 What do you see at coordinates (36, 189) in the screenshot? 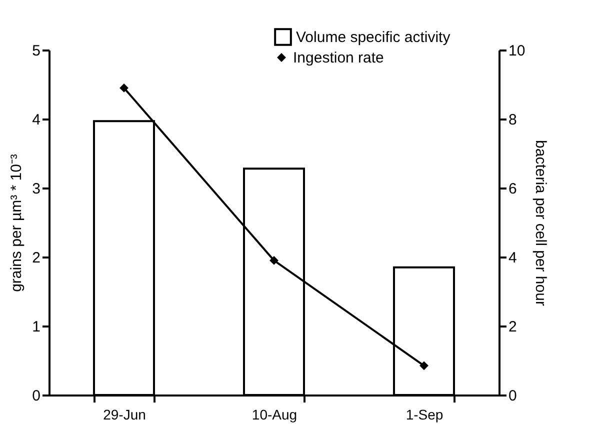
I see `y-tick-label: 3` at bounding box center [36, 189].